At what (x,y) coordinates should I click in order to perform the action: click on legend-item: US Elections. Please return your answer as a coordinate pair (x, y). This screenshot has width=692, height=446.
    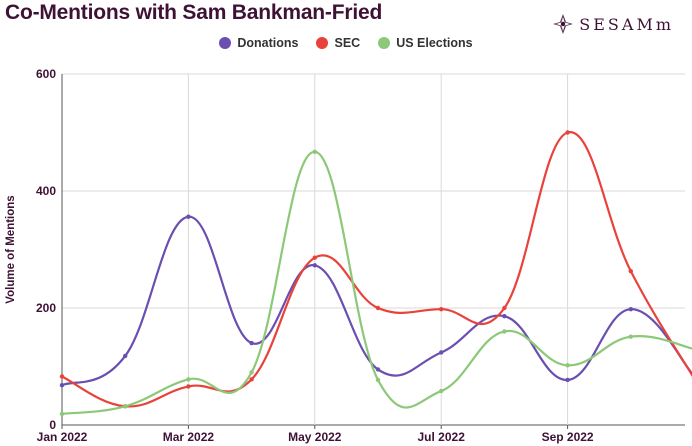
    Looking at the image, I should click on (425, 43).